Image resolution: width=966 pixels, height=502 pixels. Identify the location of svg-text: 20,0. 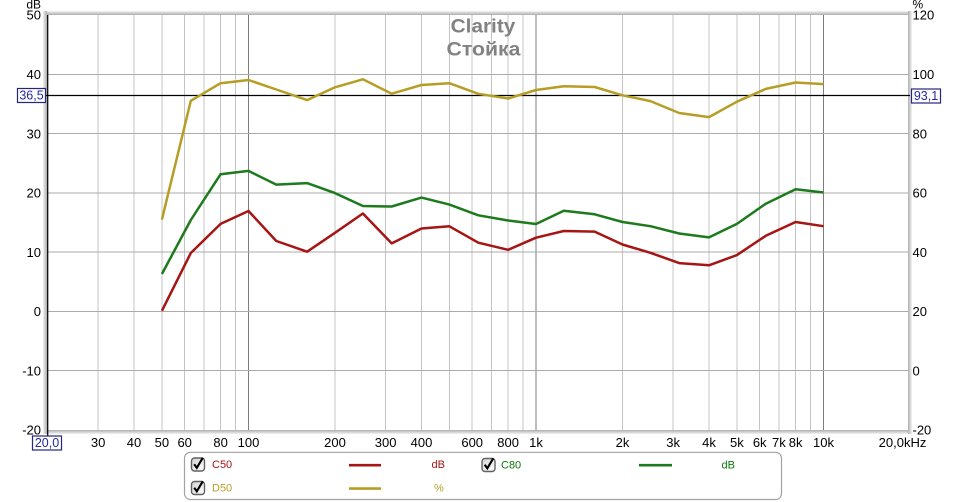
(47, 443).